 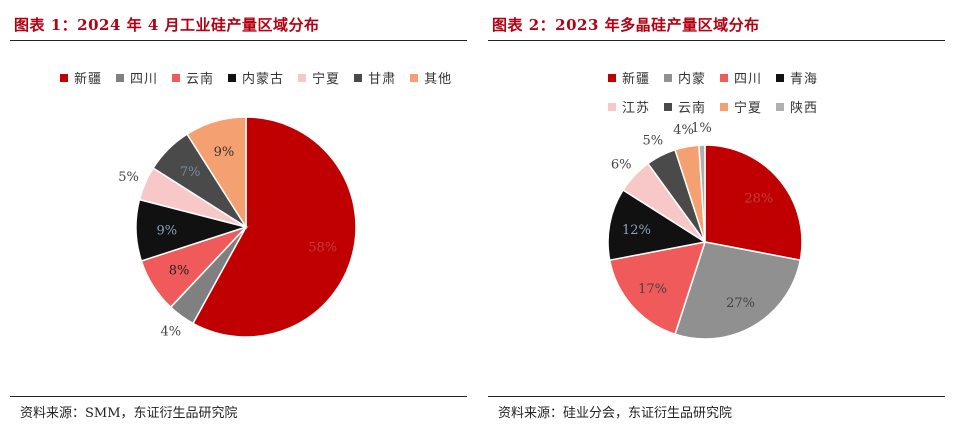 I want to click on data-label: 1%, so click(x=701, y=128).